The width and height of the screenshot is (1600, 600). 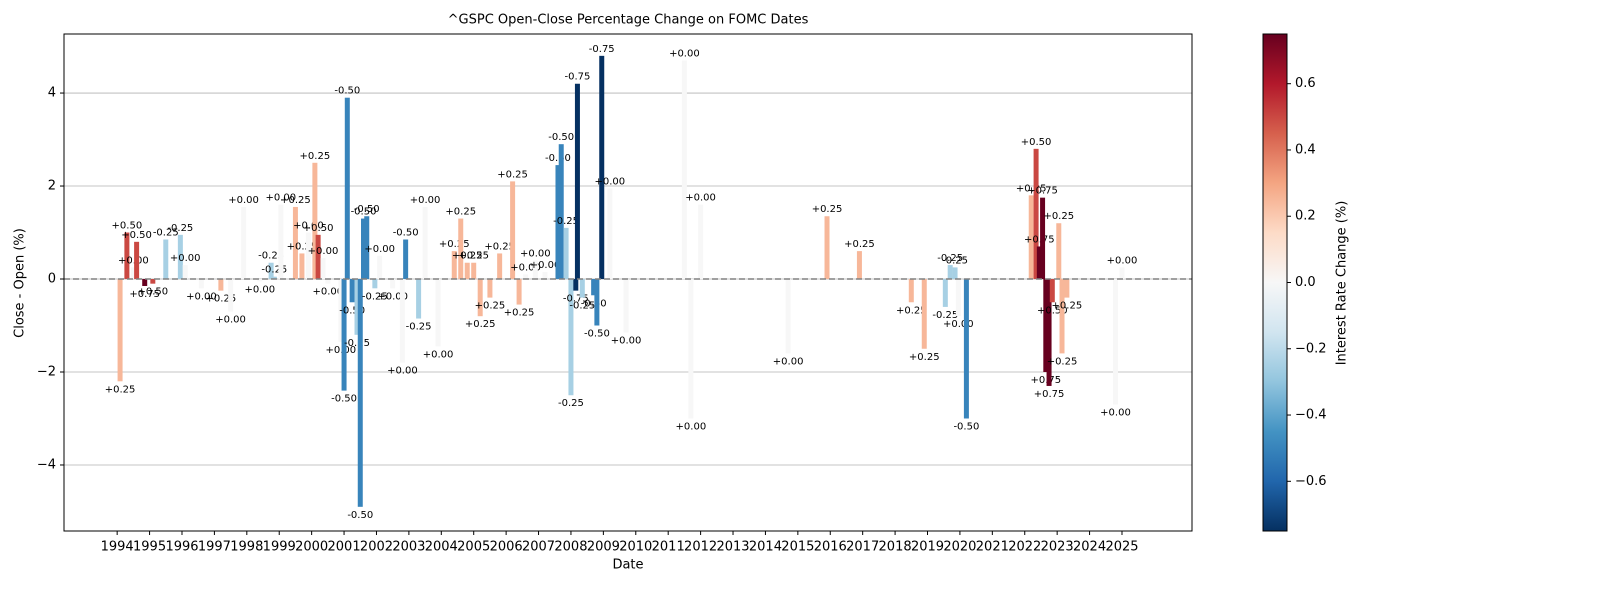 What do you see at coordinates (1305, 216) in the screenshot?
I see `colorbar-tick-label: 0.2` at bounding box center [1305, 216].